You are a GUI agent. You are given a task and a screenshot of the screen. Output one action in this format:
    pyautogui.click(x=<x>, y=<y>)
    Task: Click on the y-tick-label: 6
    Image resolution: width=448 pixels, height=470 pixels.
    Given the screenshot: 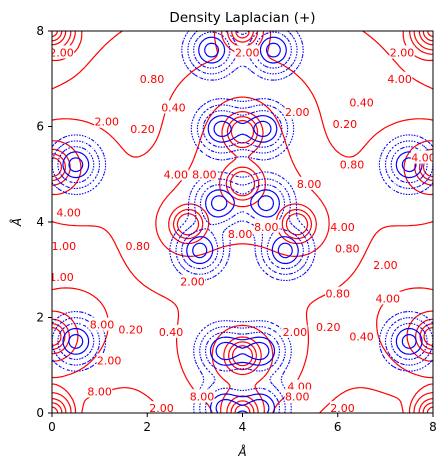 What is the action you would take?
    pyautogui.click(x=40, y=127)
    